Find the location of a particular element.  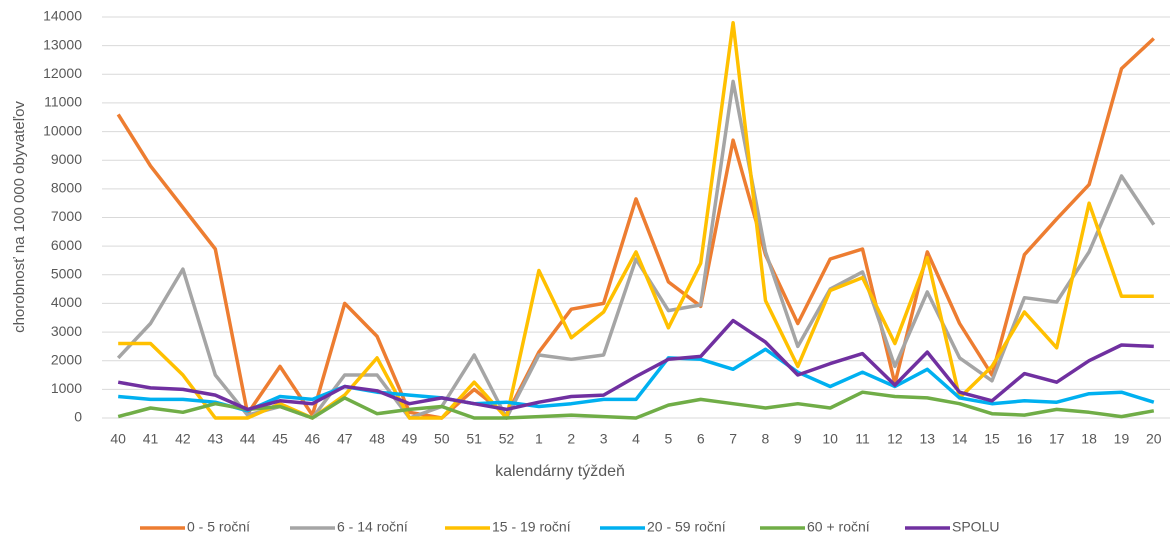

y-tick-label: 2000 is located at coordinates (66, 359).